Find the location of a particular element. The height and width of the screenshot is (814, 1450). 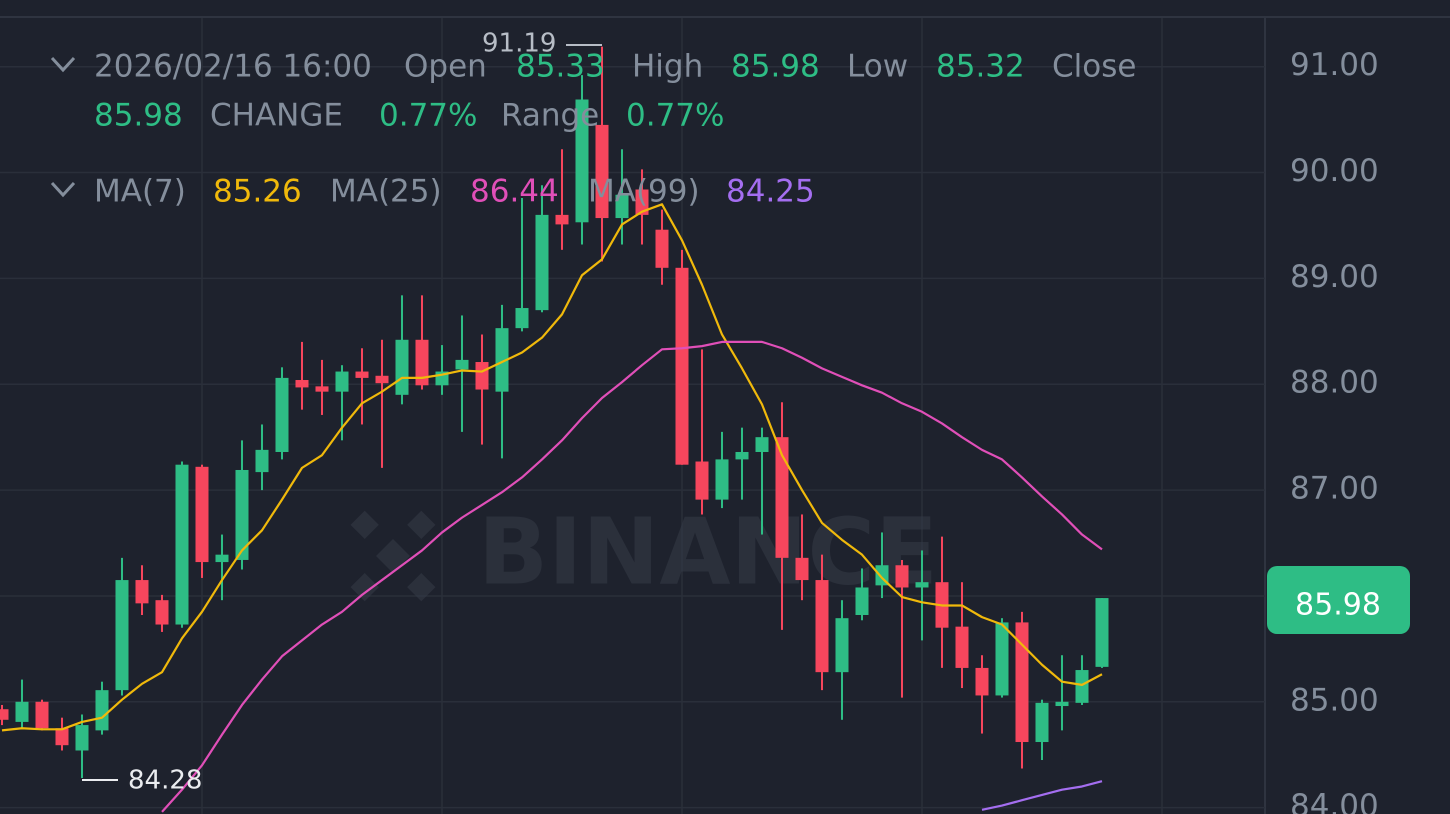

ma-value: 85.26 is located at coordinates (257, 192).